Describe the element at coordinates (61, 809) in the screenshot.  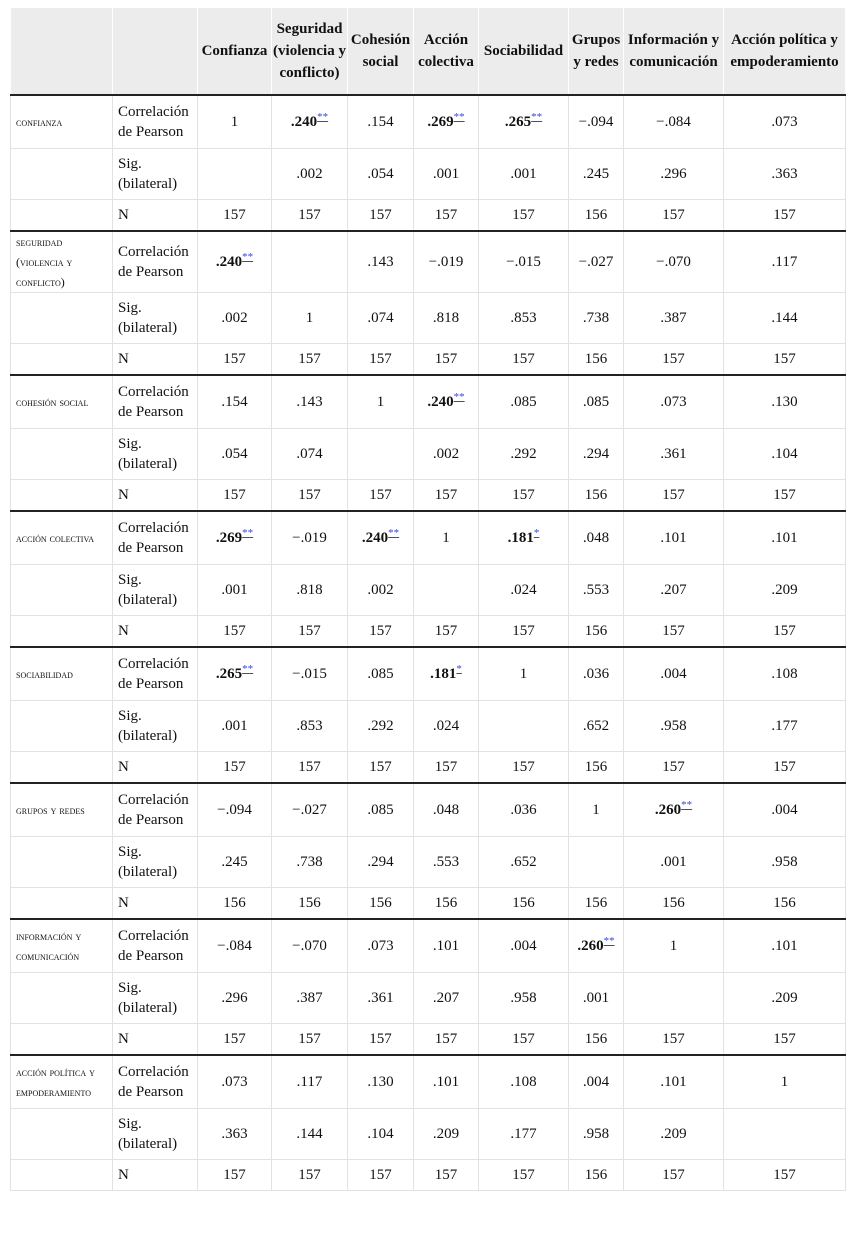
I see `group-label: grupos y redes` at that location.